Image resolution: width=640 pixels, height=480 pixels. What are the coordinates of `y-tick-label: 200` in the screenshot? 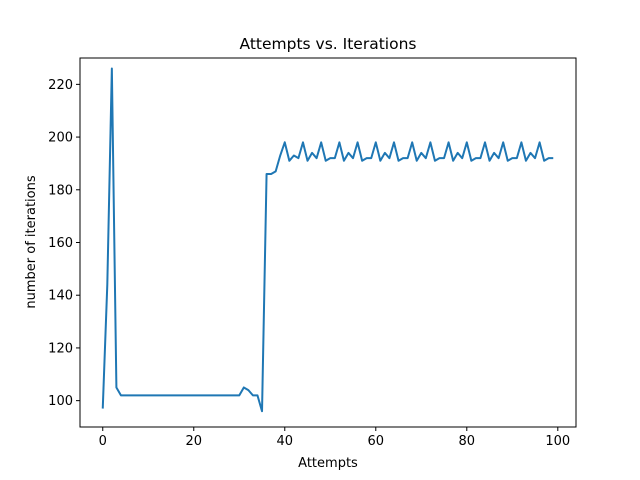 It's located at (60, 138).